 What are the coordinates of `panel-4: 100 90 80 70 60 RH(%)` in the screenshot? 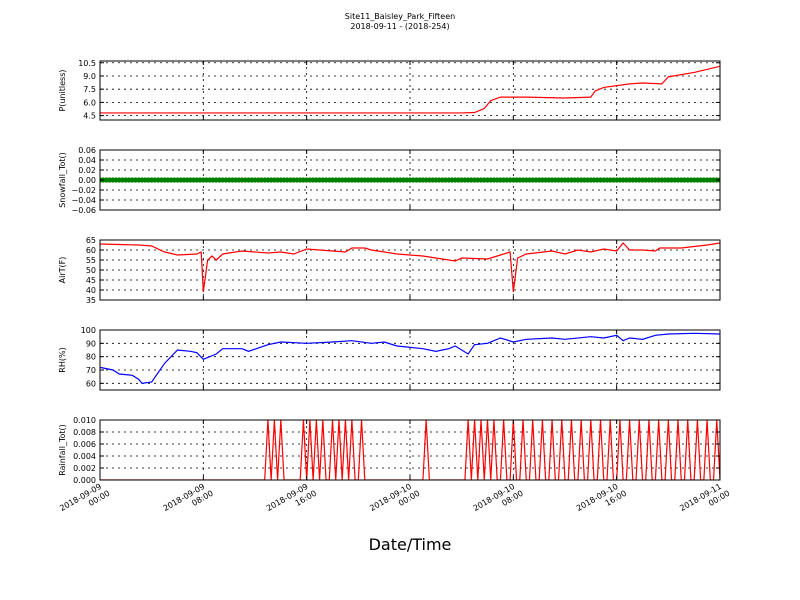 It's located at (389, 358).